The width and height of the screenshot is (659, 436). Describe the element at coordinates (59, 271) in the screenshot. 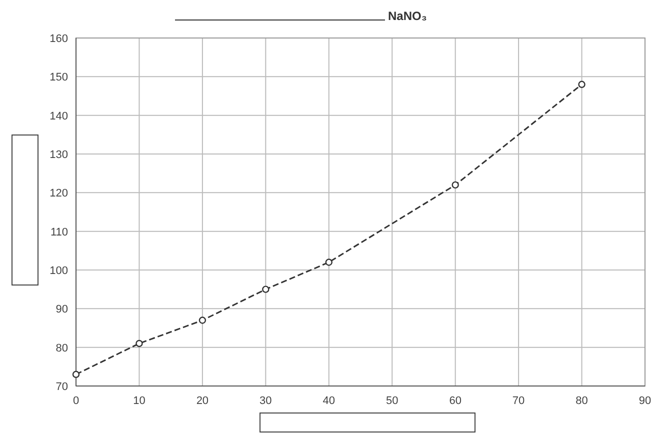

I see `y-tick-label: 100` at that location.